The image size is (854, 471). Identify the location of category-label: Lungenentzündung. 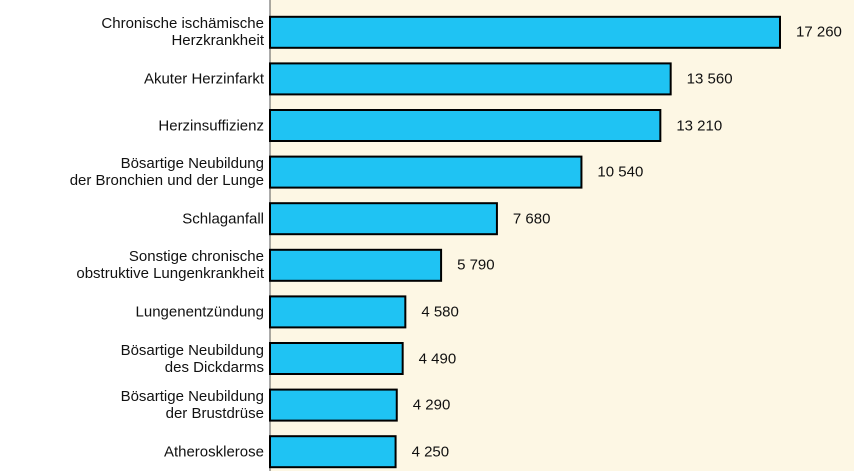
(199, 312).